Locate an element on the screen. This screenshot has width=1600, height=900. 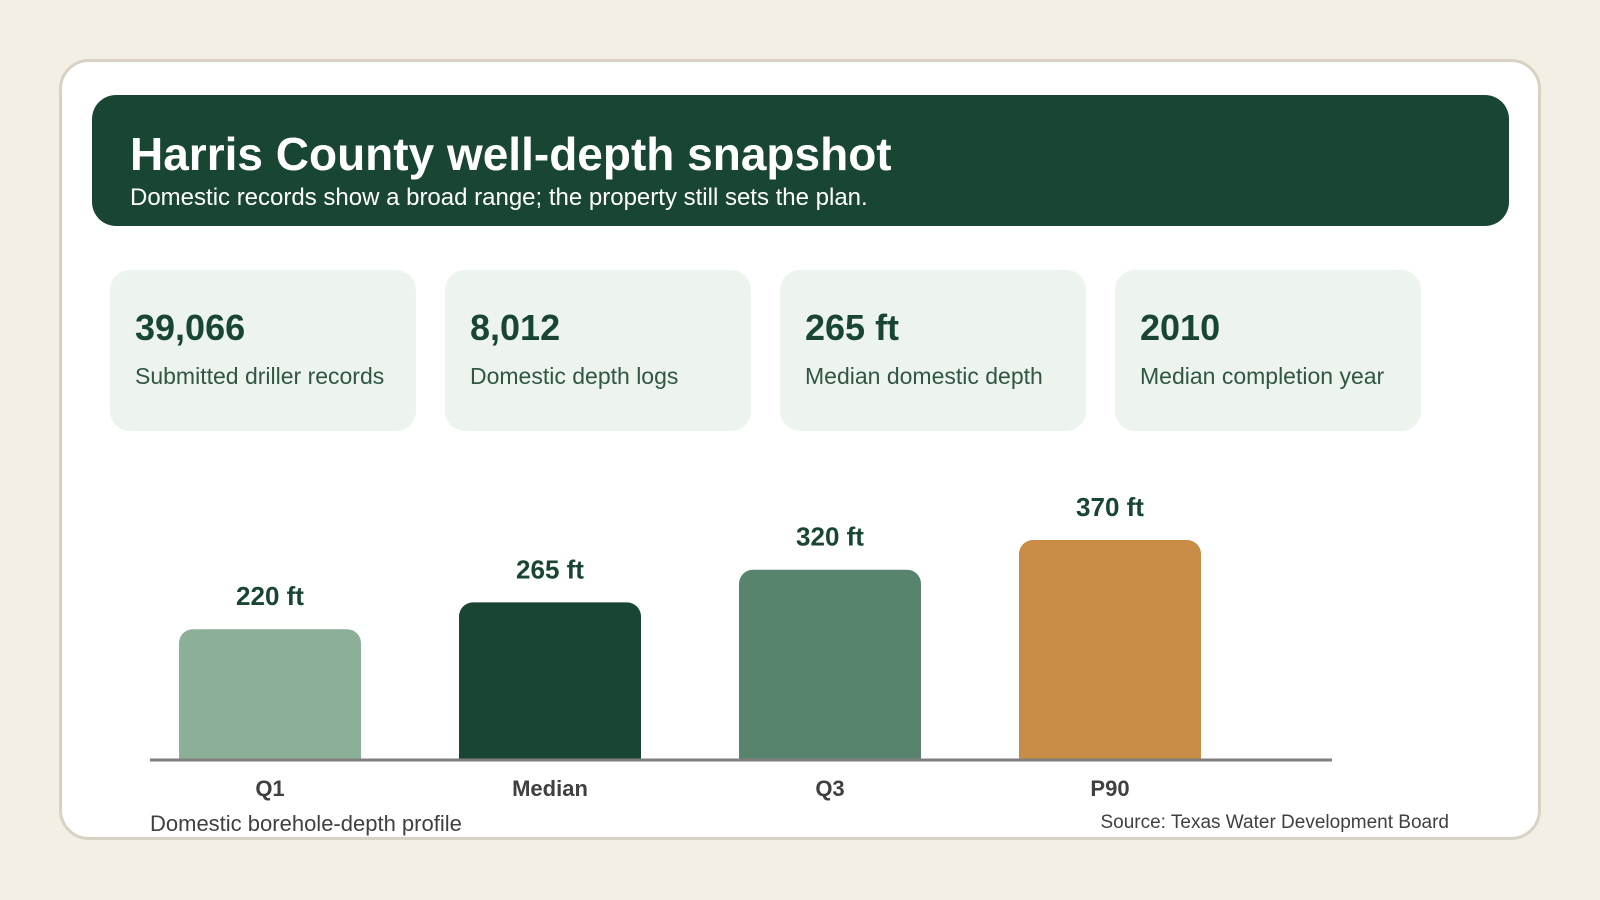
chart-title: Domestic borehole-depth profile is located at coordinates (306, 823).